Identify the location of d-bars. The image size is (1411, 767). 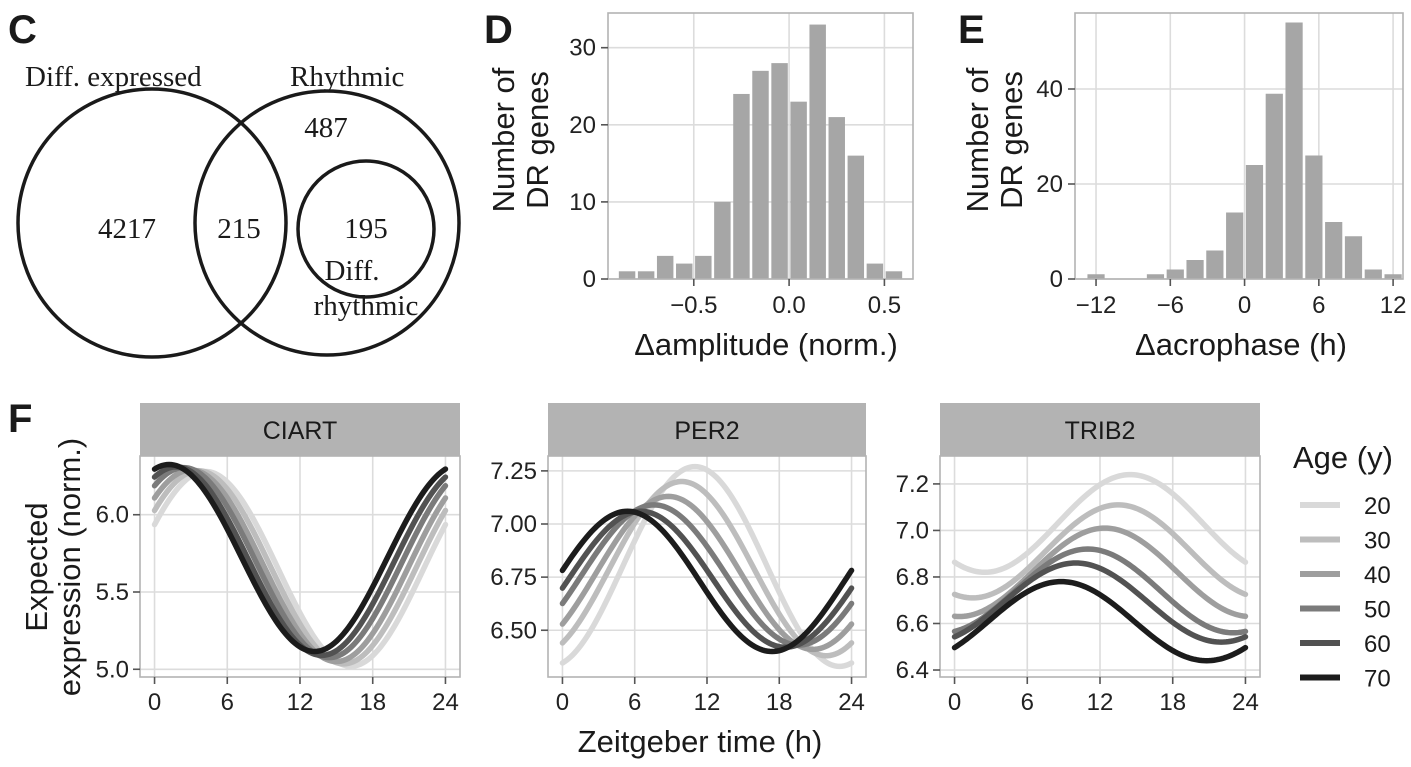
(760, 152).